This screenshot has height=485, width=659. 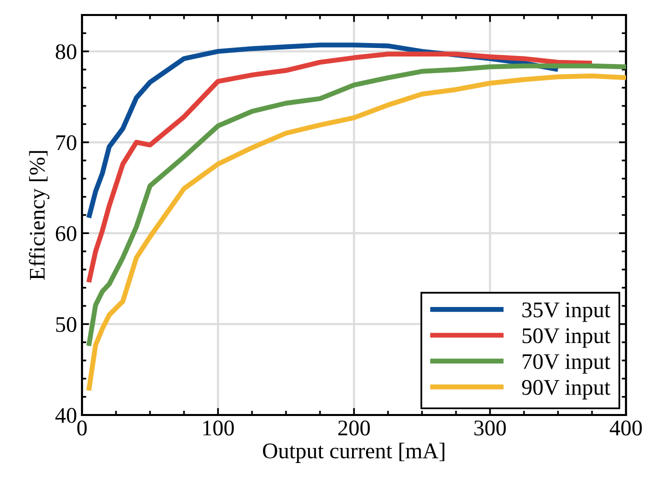 What do you see at coordinates (626, 428) in the screenshot?
I see `x-tick-label: 400` at bounding box center [626, 428].